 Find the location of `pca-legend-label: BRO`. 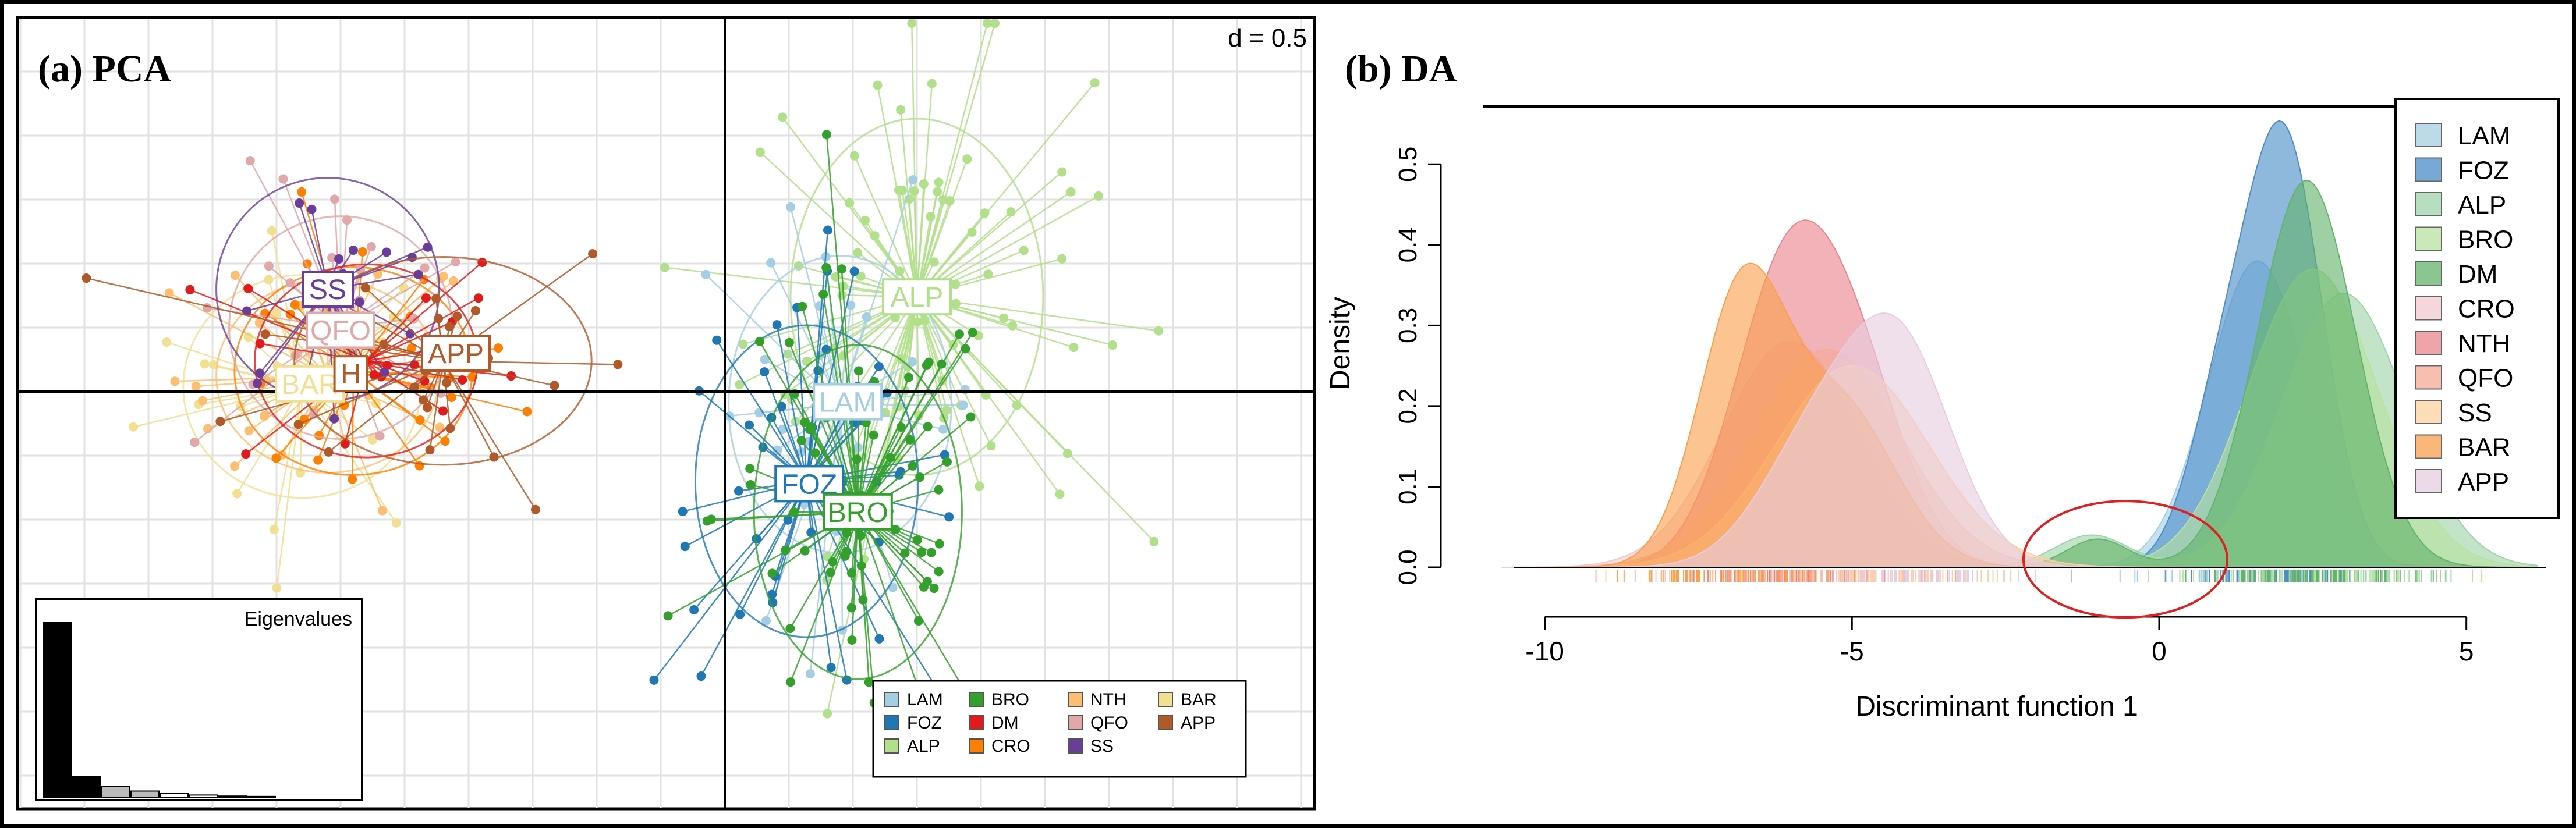

pca-legend-label: BRO is located at coordinates (1010, 699).